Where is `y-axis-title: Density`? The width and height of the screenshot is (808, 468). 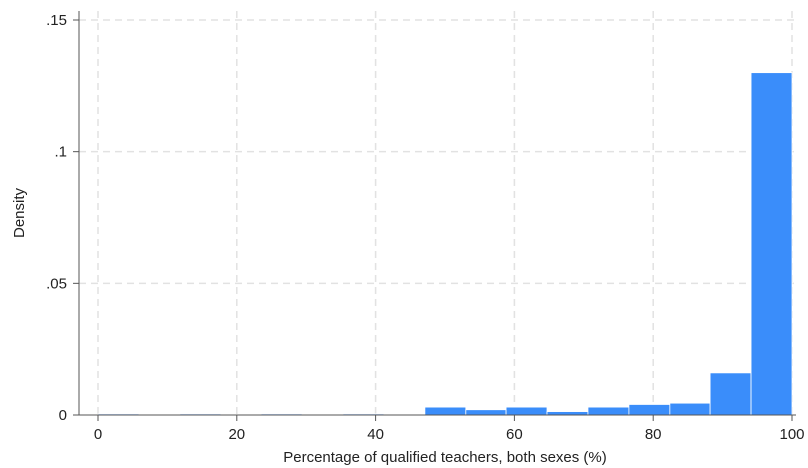
y-axis-title: Density is located at coordinates (19, 212).